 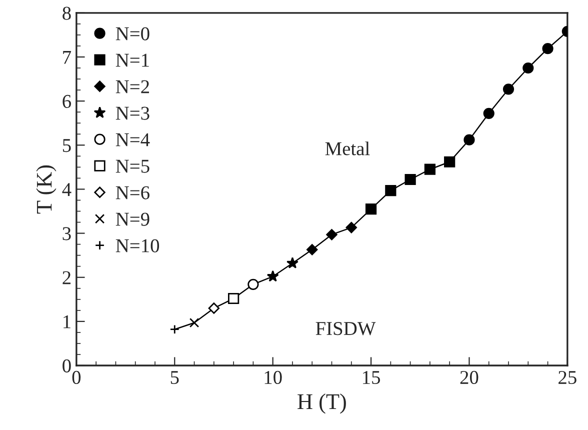 What do you see at coordinates (567, 377) in the screenshot?
I see `x-tick-label: 25` at bounding box center [567, 377].